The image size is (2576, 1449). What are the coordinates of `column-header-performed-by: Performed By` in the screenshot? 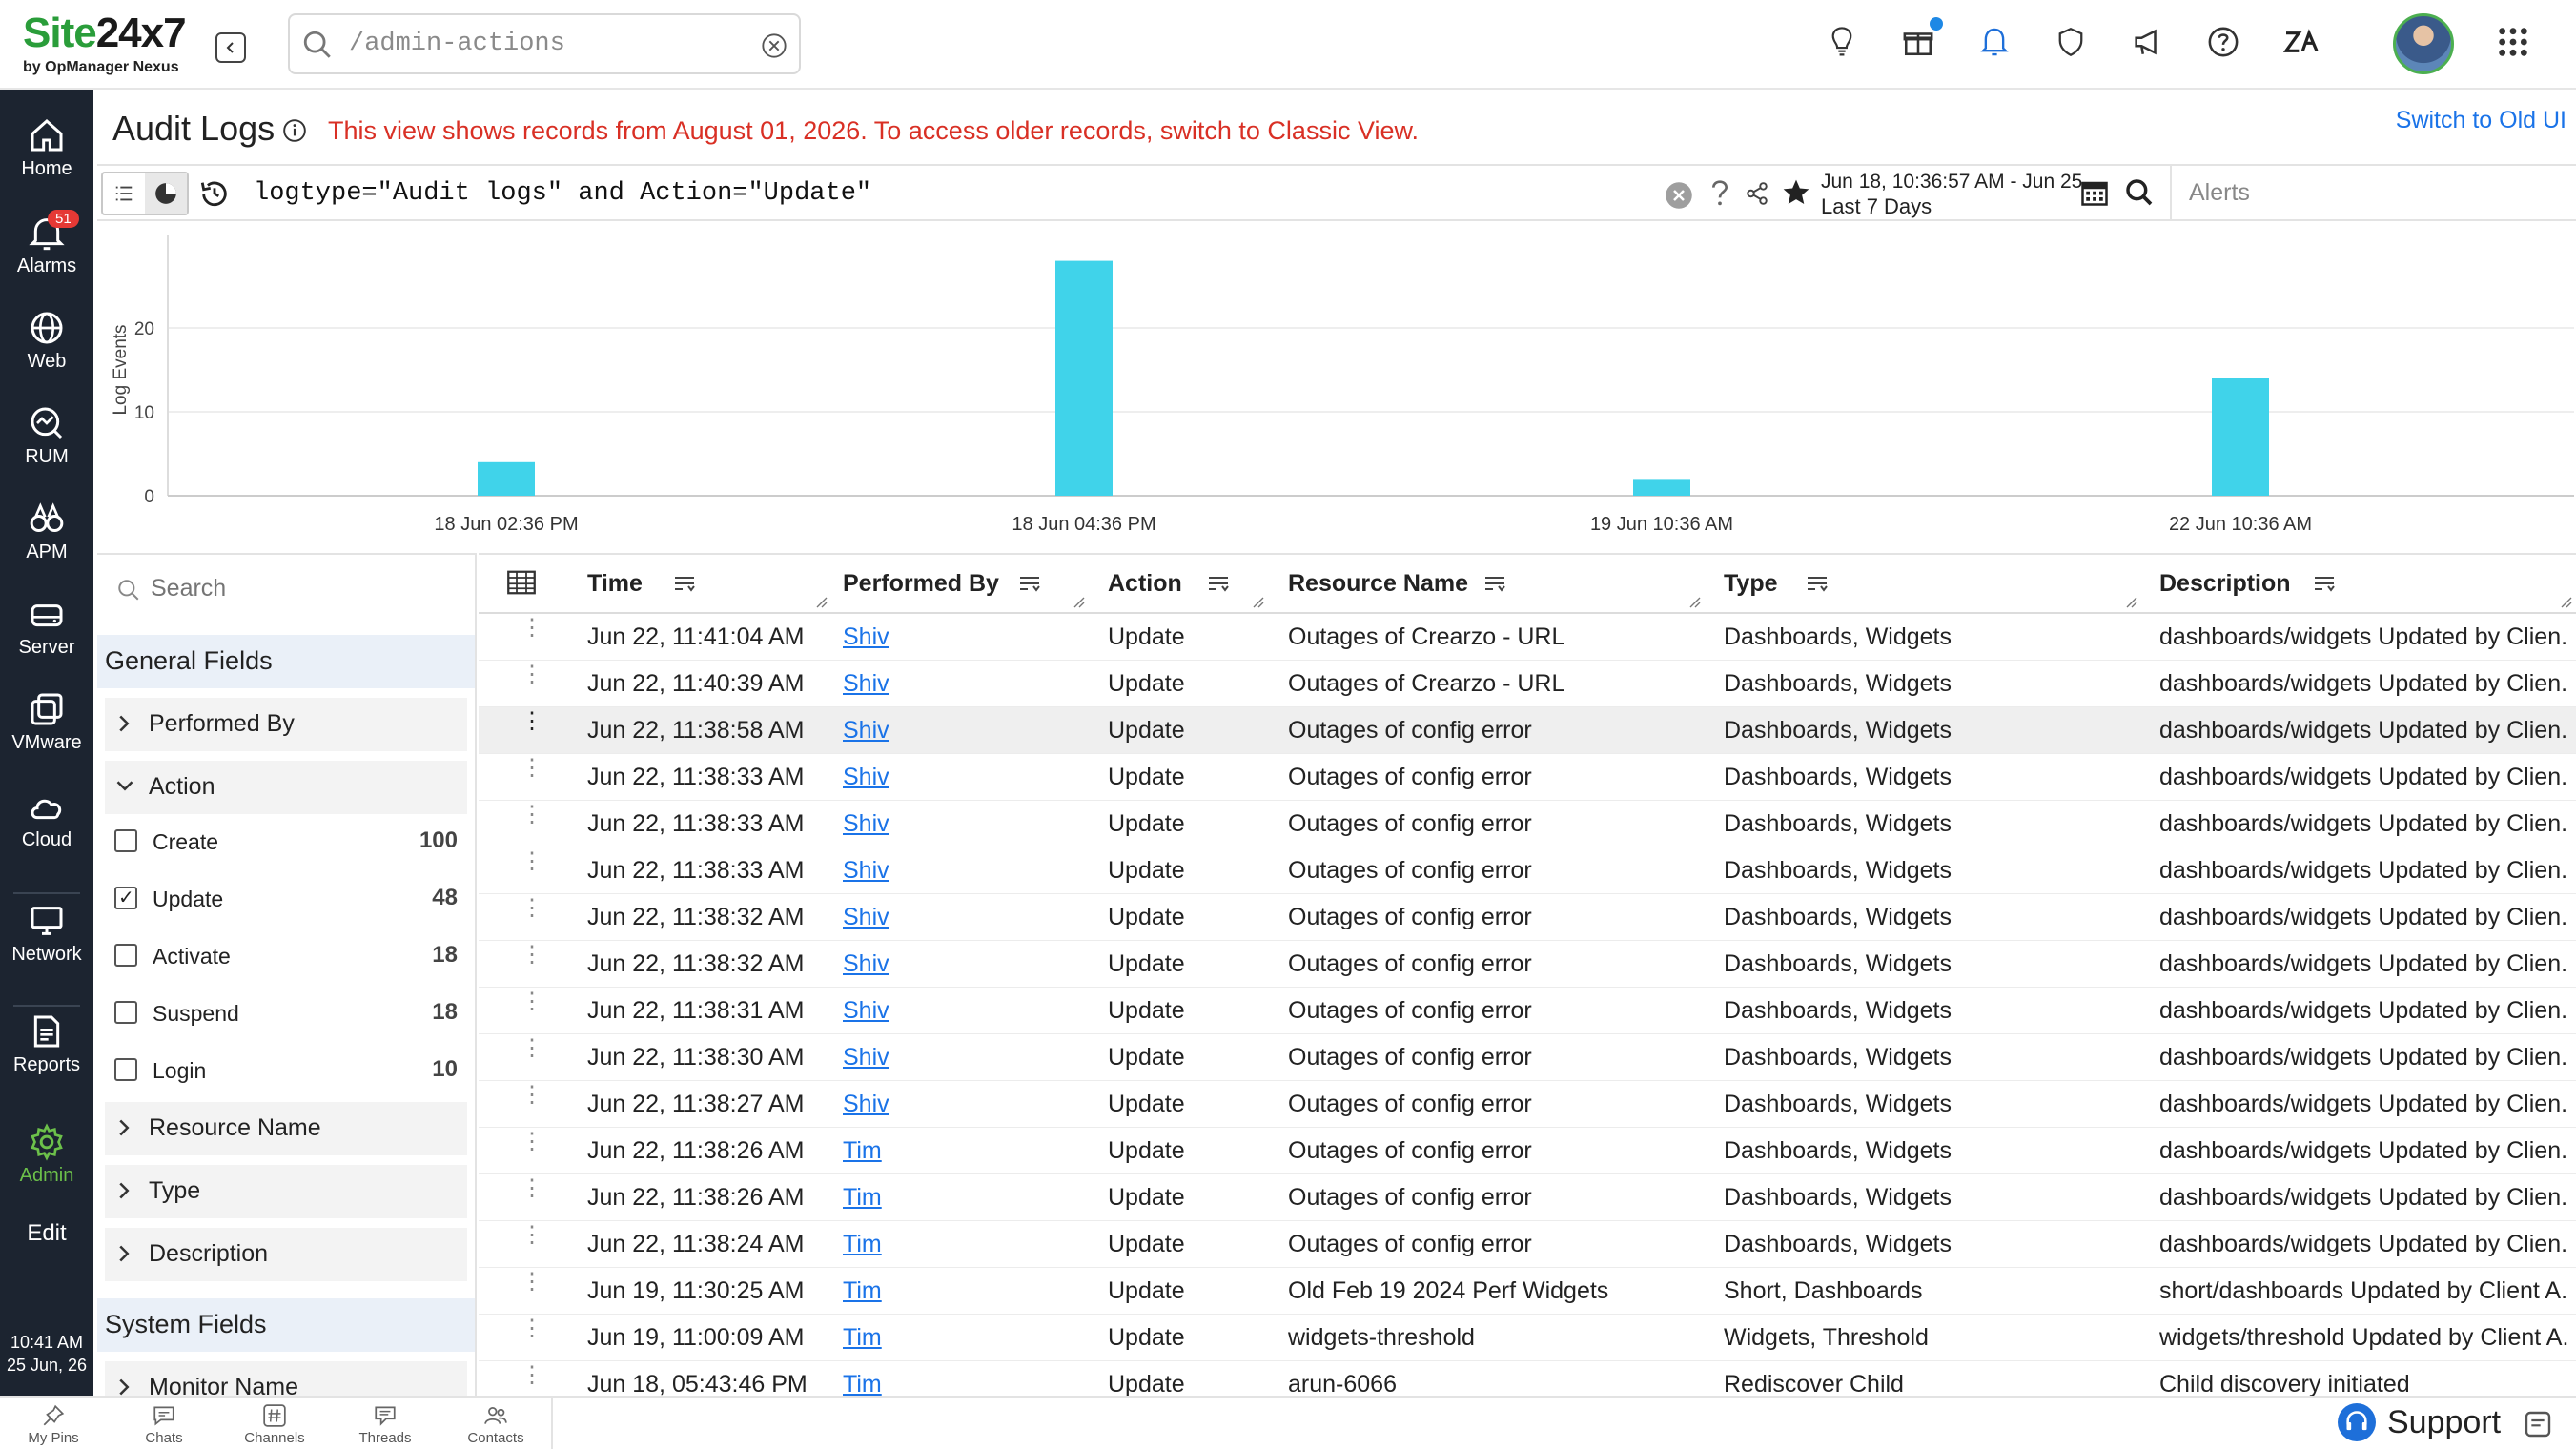 It's located at (921, 583).